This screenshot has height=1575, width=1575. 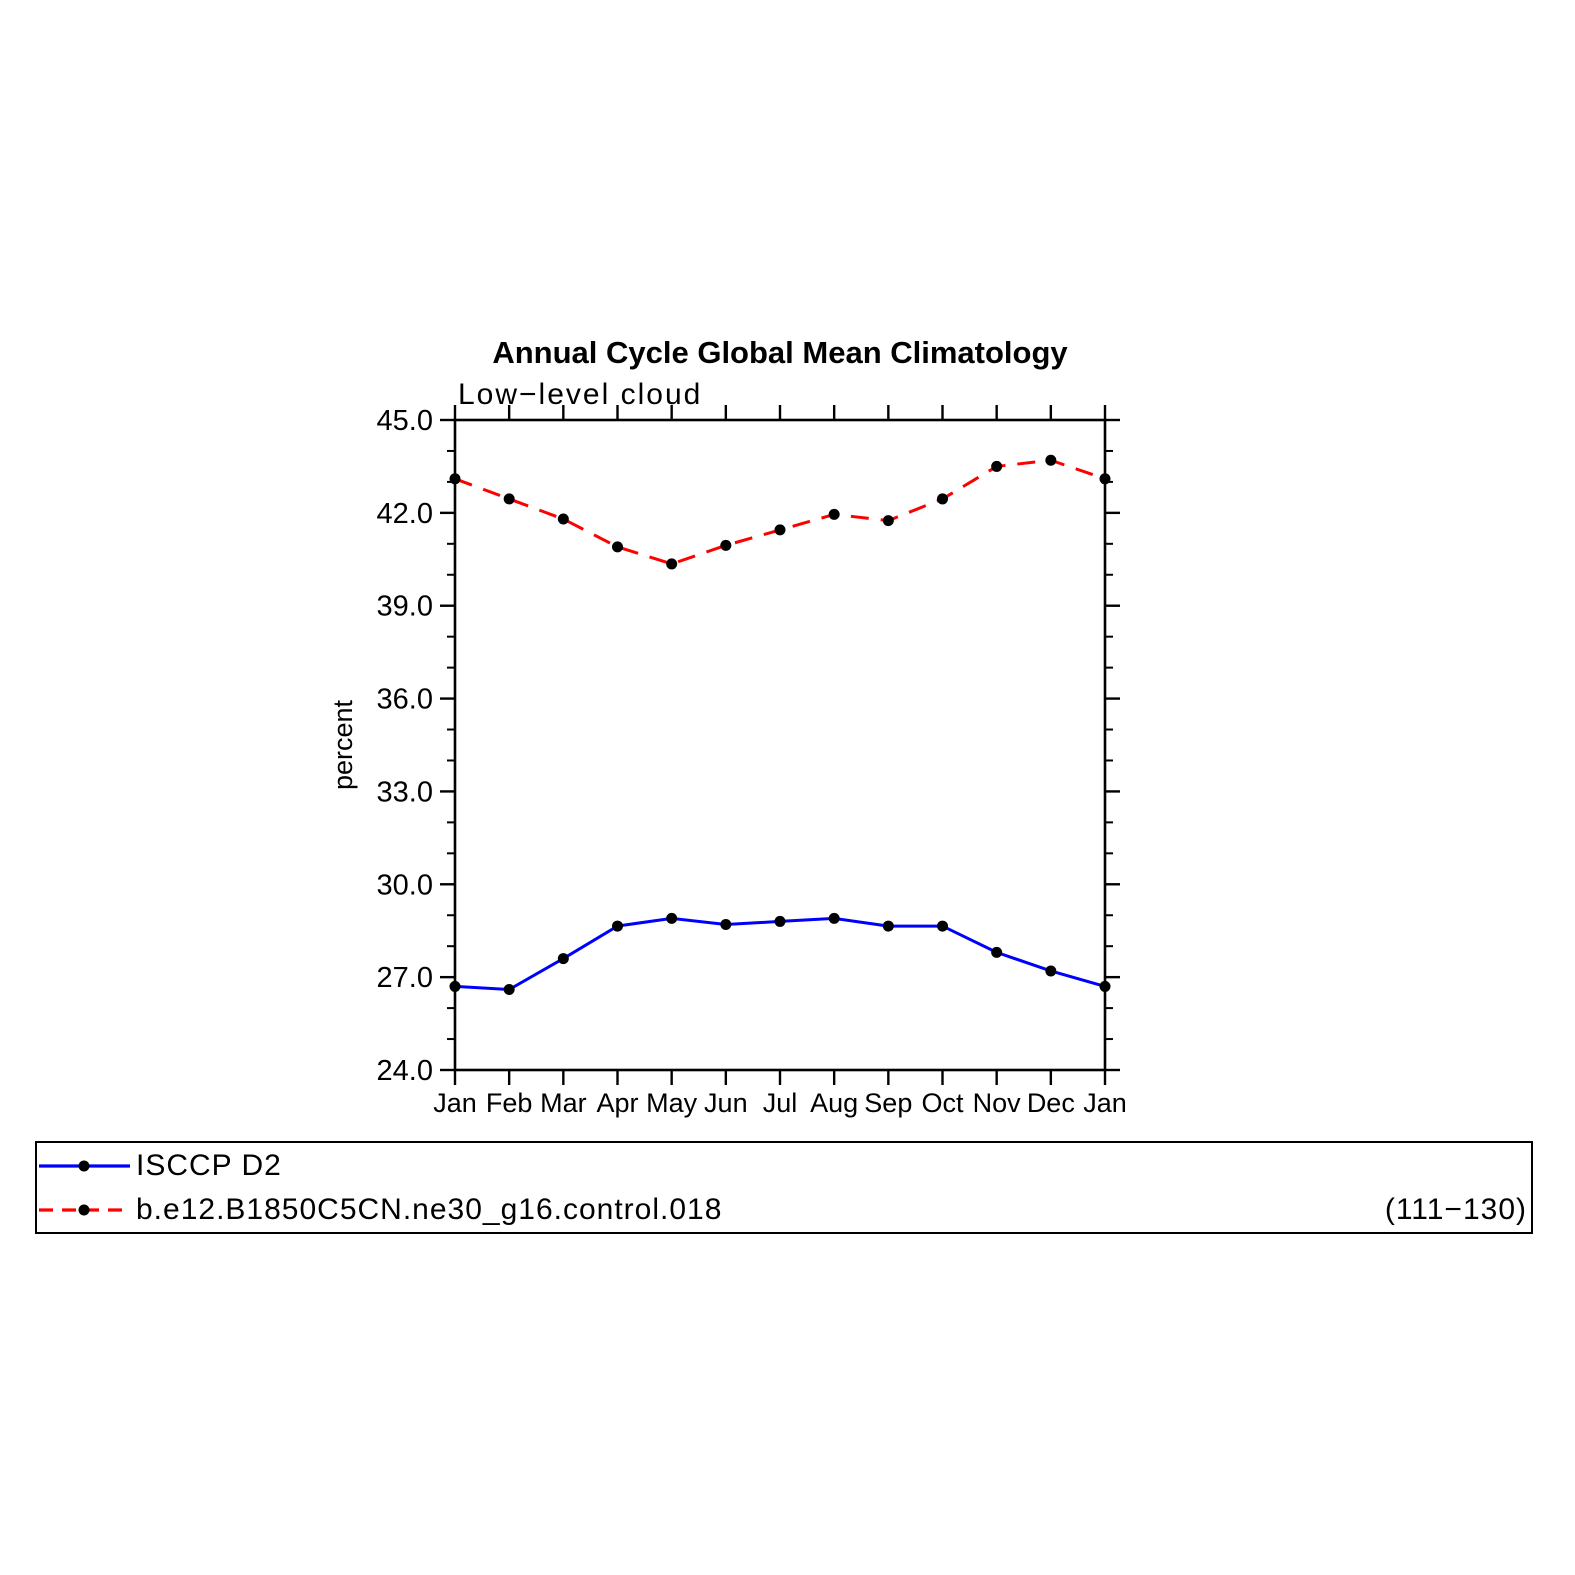 I want to click on x-tick-label: Sep, so click(x=888, y=1103).